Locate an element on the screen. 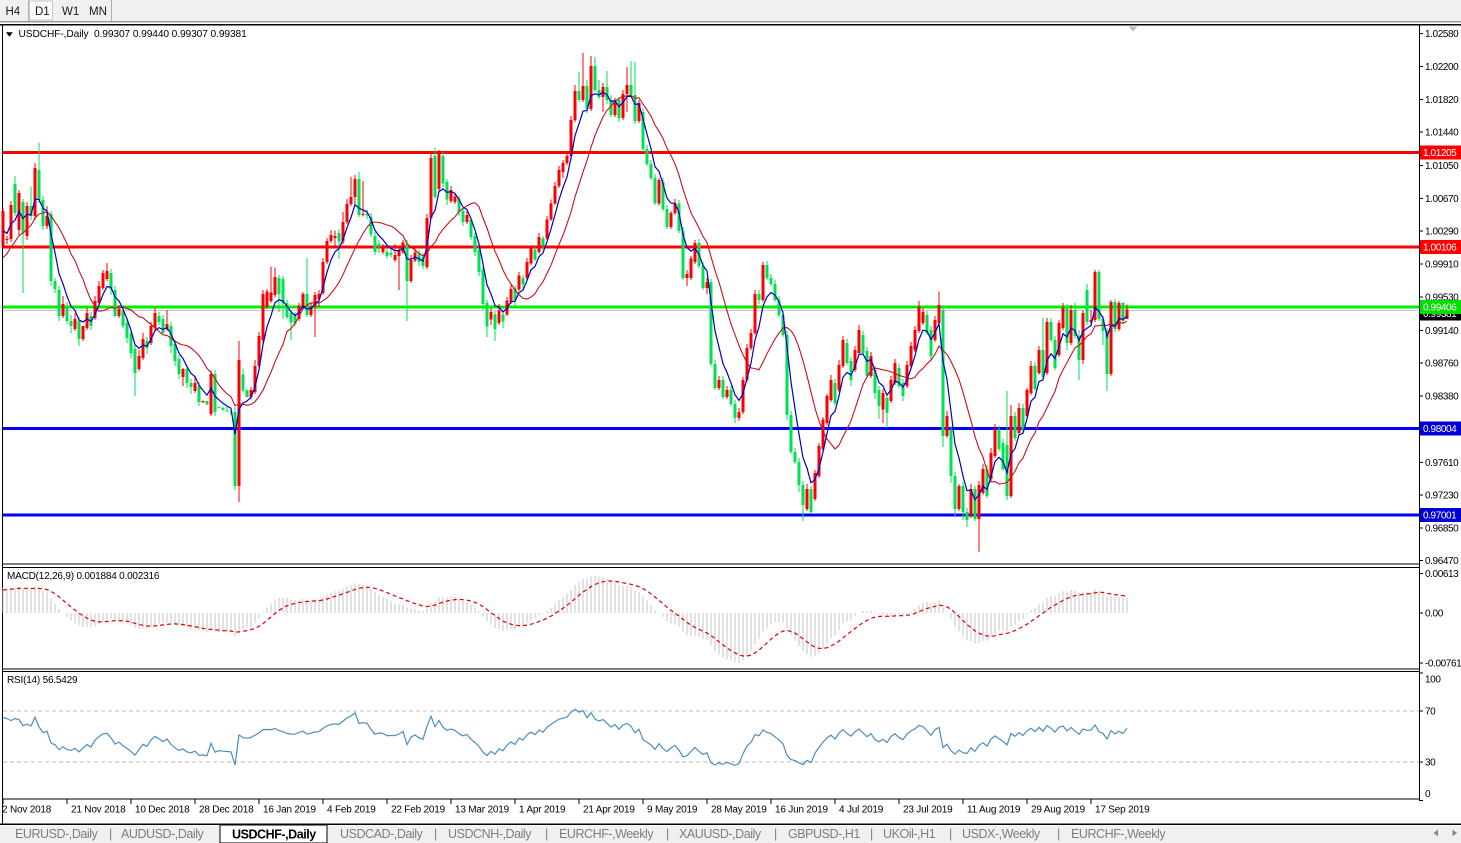  svg-text: EURUSD-,Daily is located at coordinates (57, 834).